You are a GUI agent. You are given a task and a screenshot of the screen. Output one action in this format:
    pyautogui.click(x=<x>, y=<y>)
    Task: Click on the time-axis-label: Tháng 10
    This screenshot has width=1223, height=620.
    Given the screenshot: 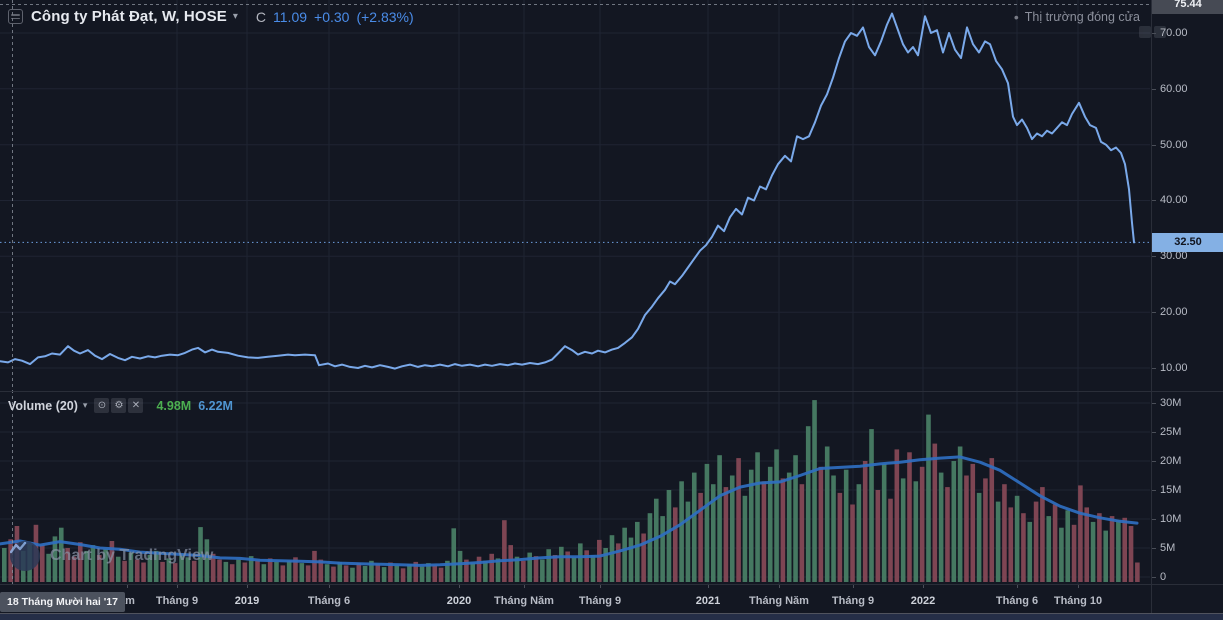 What is the action you would take?
    pyautogui.click(x=1078, y=601)
    